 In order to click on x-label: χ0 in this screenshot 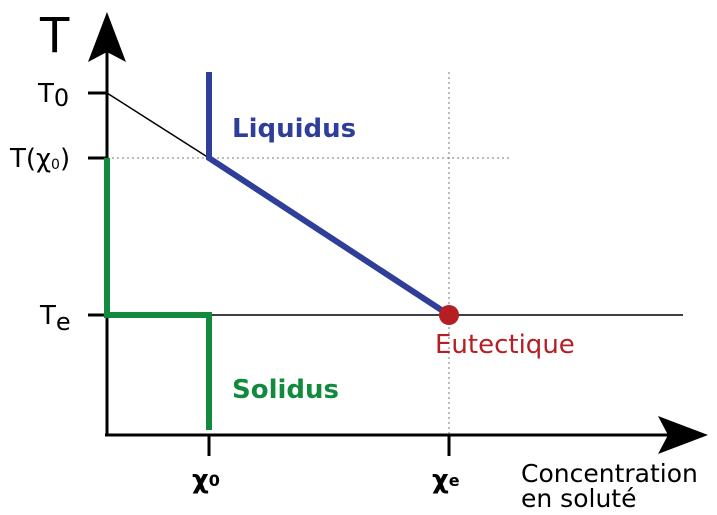, I will do `click(206, 480)`.